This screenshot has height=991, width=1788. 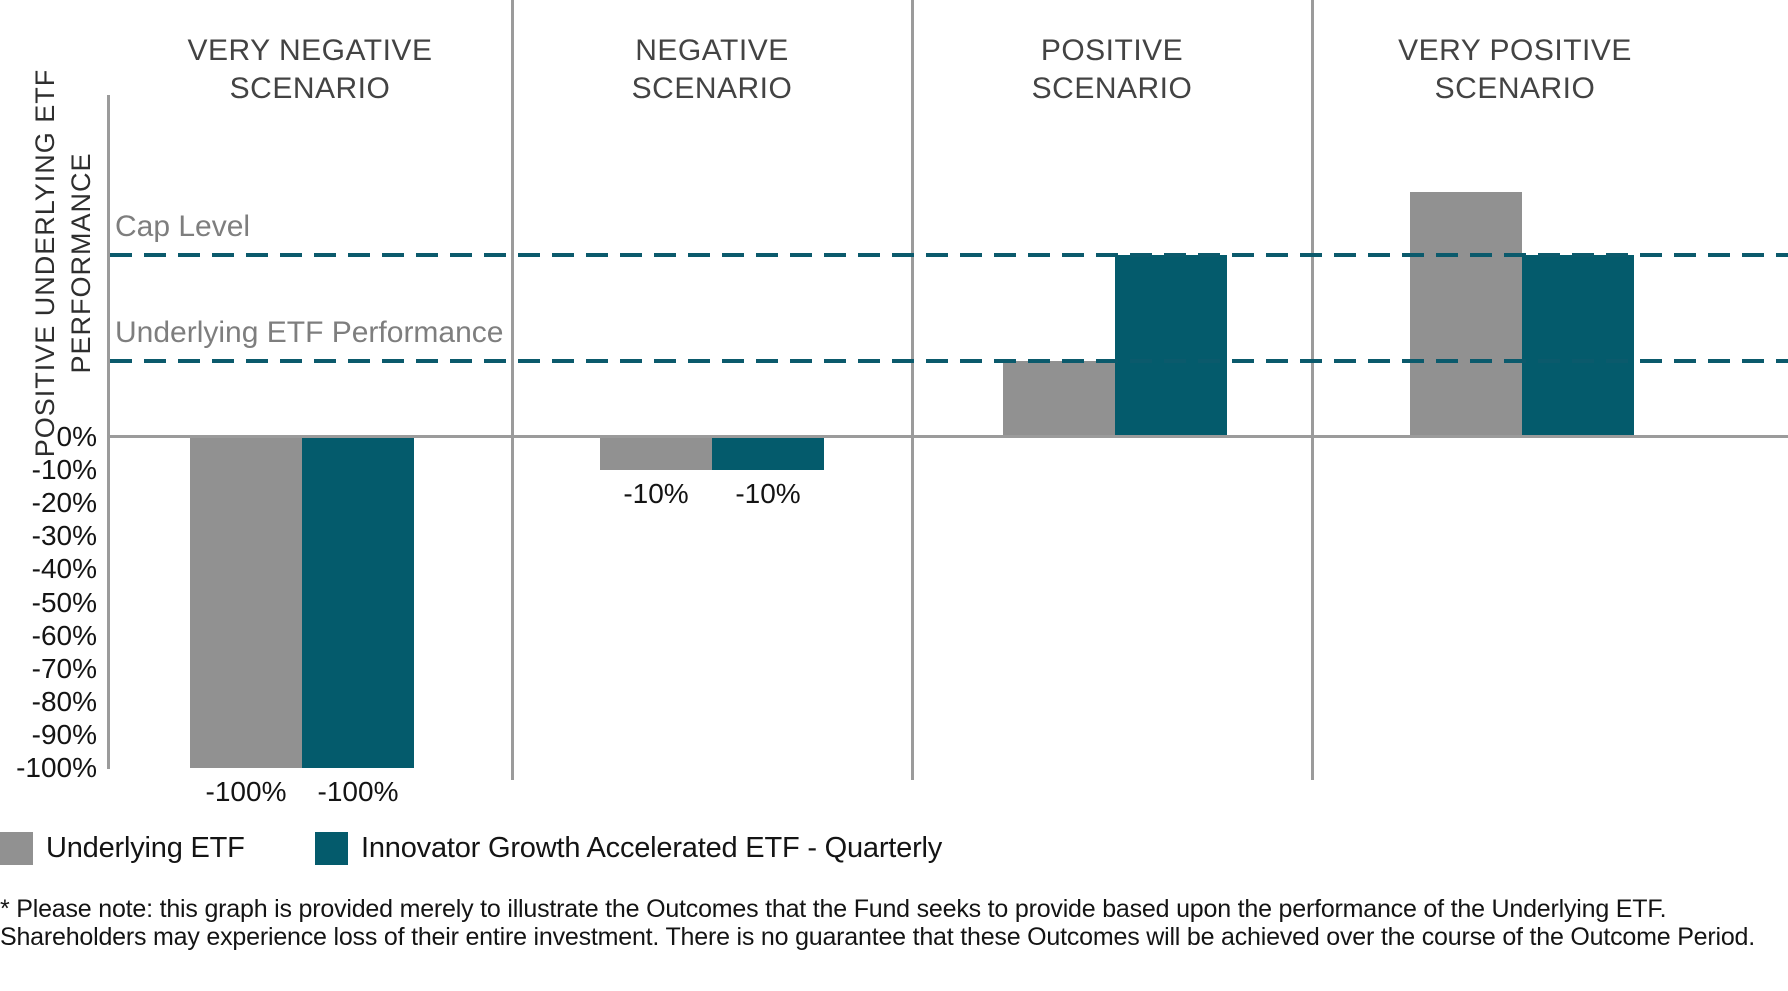 What do you see at coordinates (64, 470) in the screenshot?
I see `y-tick-label: -10%` at bounding box center [64, 470].